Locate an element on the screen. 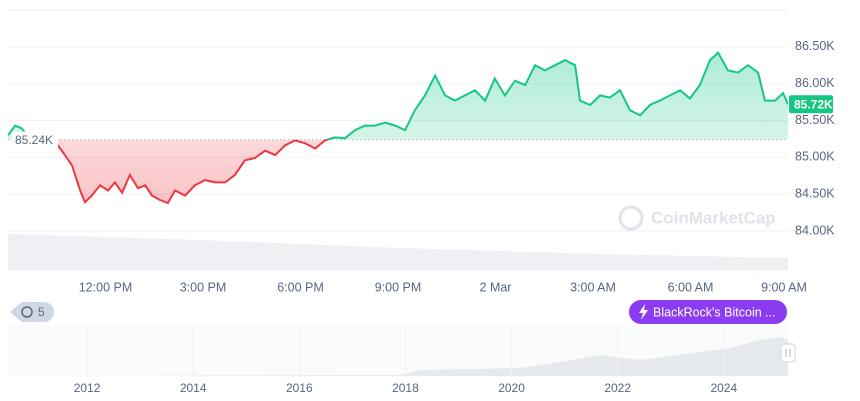  navigator-area is located at coordinates (398, 356).